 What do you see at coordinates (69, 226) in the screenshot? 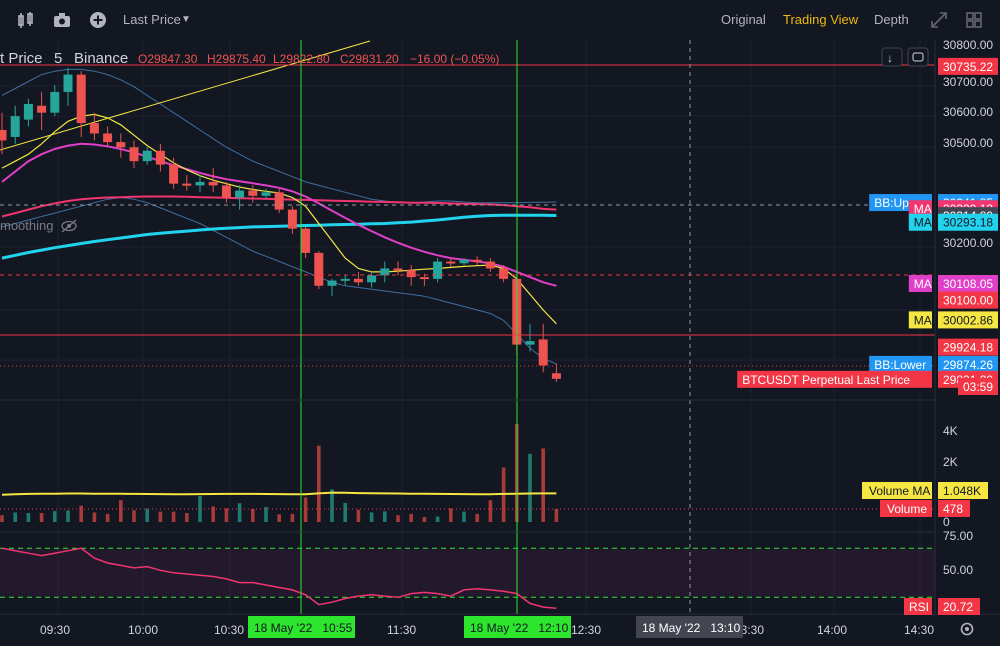
I see `eye-off-icon` at bounding box center [69, 226].